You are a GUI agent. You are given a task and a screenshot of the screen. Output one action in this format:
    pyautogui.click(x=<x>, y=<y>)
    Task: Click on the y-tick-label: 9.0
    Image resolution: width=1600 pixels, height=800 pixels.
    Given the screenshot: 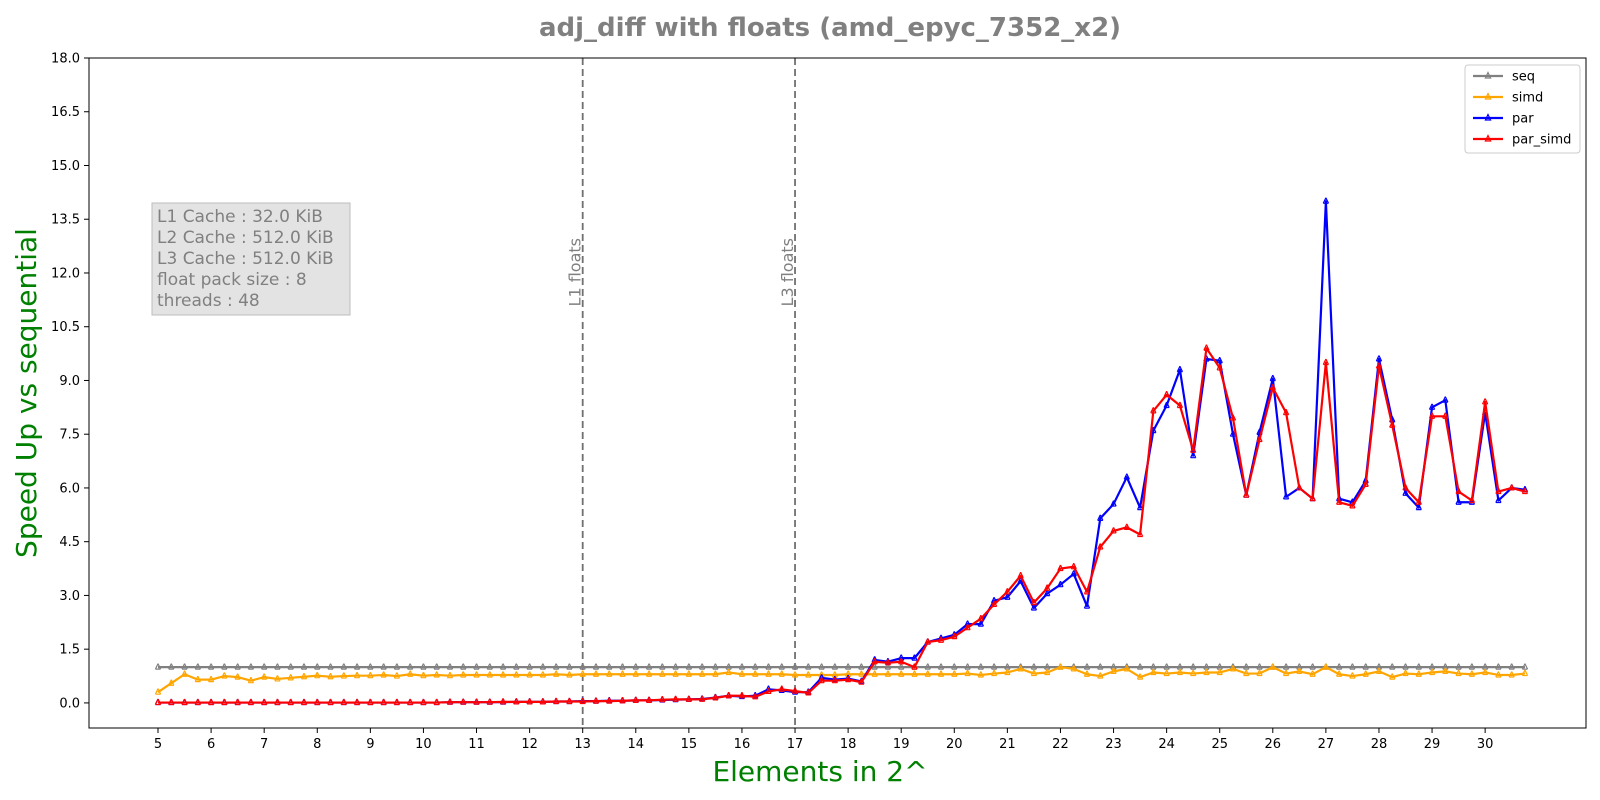 What is the action you would take?
    pyautogui.click(x=69, y=381)
    